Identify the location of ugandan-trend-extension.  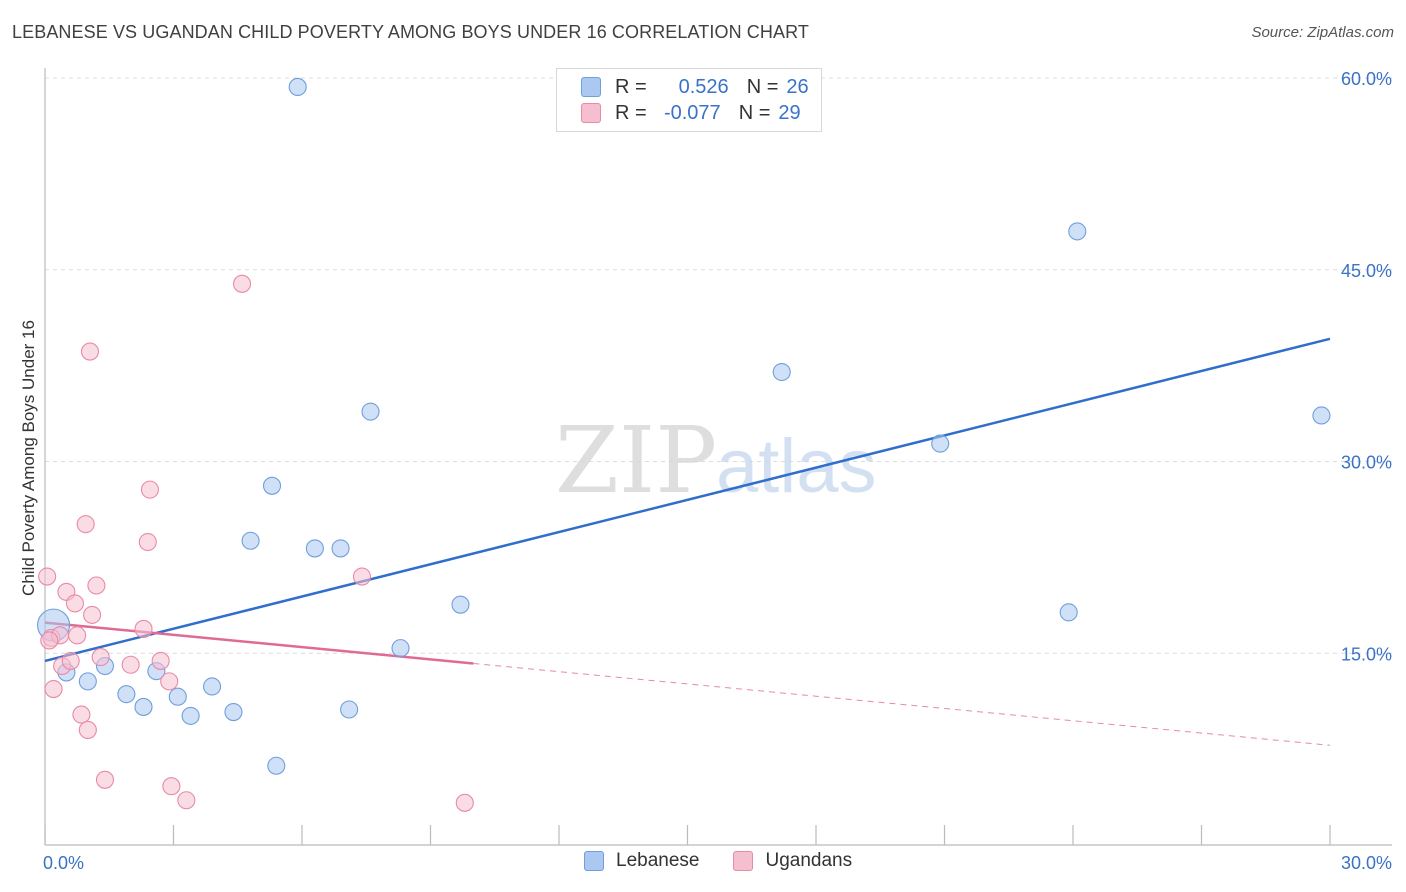
(902, 704).